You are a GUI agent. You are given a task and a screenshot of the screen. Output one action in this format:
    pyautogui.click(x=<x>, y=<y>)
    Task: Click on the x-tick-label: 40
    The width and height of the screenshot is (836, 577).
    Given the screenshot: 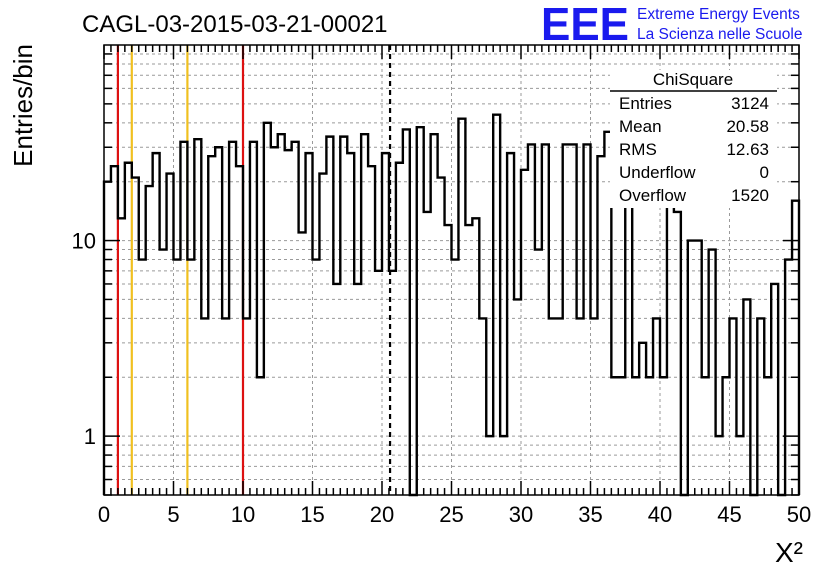 What is the action you would take?
    pyautogui.click(x=660, y=514)
    